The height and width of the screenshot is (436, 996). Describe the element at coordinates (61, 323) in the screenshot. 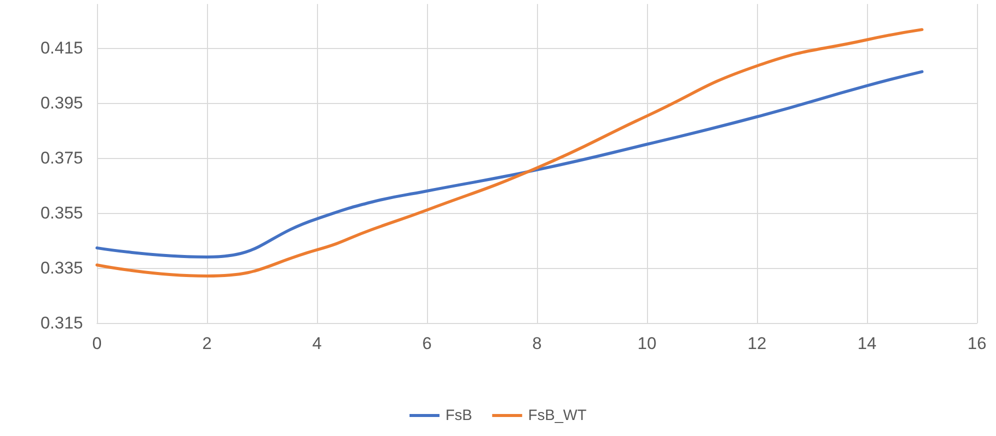

I see `y-tick-label: 0.315` at that location.